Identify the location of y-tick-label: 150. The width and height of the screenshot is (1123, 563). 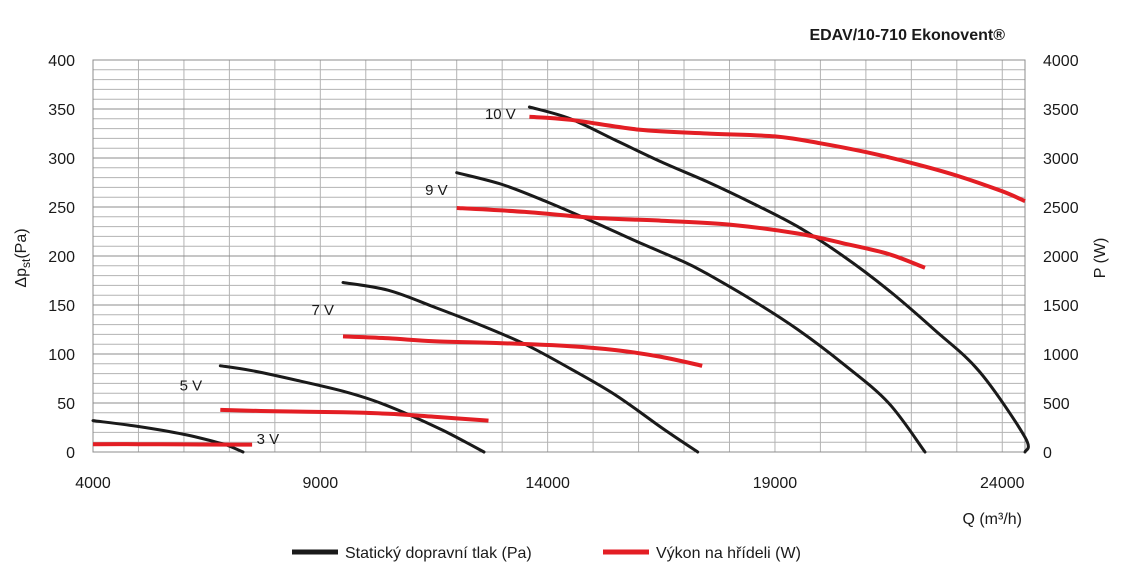
(61, 306).